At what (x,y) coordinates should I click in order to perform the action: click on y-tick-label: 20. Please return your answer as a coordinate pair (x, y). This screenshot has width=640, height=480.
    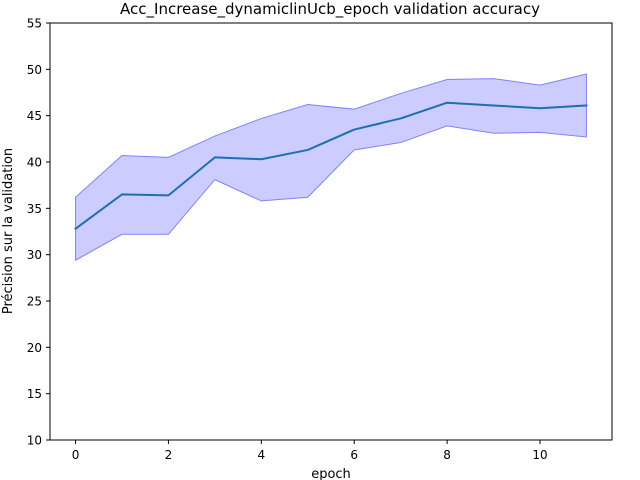
    Looking at the image, I should click on (34, 348).